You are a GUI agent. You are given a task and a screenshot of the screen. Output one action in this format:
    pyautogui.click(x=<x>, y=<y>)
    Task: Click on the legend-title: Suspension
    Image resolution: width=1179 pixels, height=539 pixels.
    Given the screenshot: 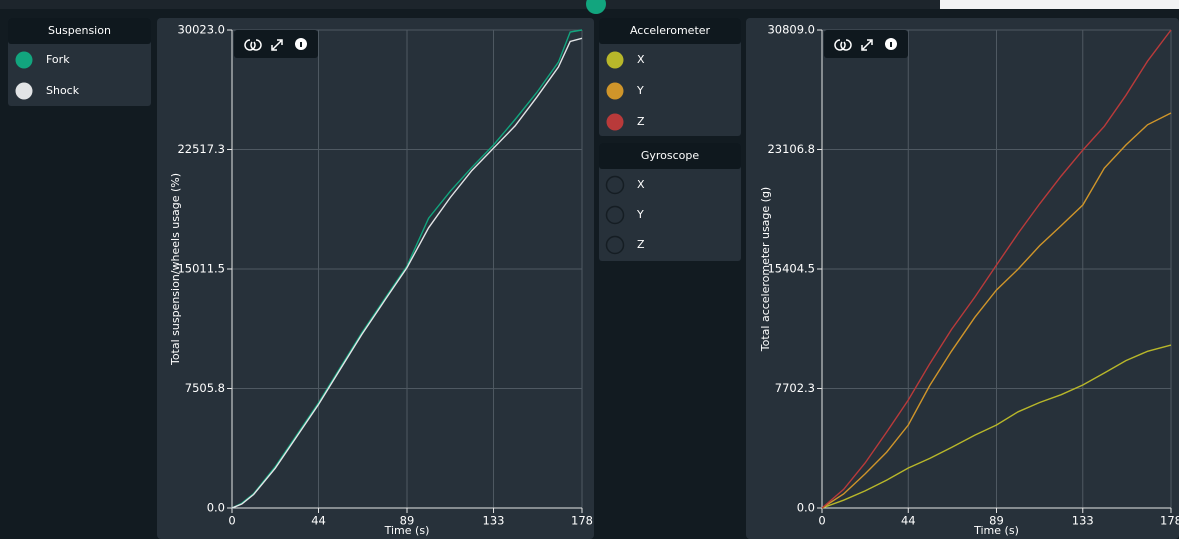 What is the action you would take?
    pyautogui.click(x=79, y=30)
    